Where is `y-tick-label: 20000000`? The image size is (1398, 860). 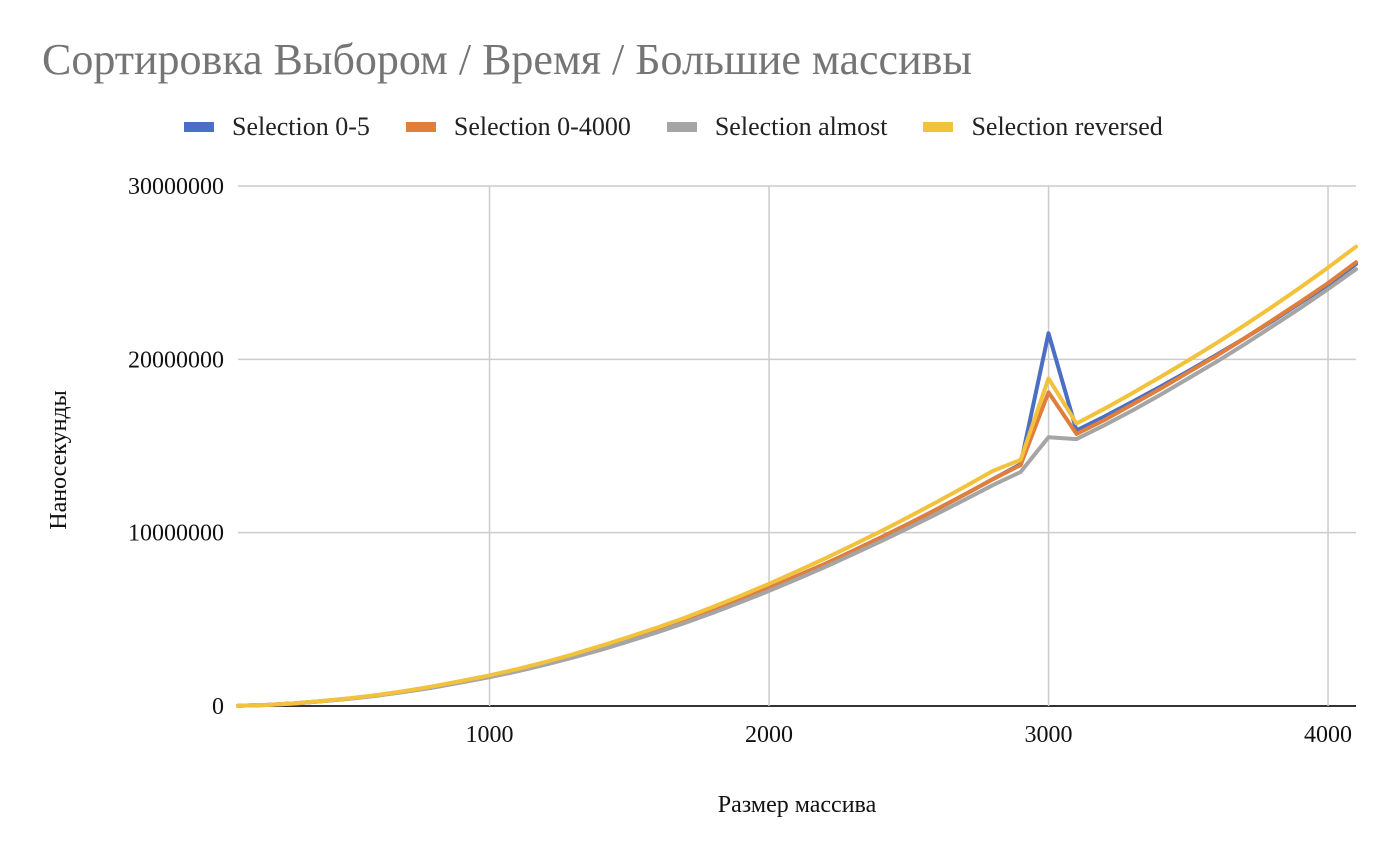
y-tick-label: 20000000 is located at coordinates (176, 360).